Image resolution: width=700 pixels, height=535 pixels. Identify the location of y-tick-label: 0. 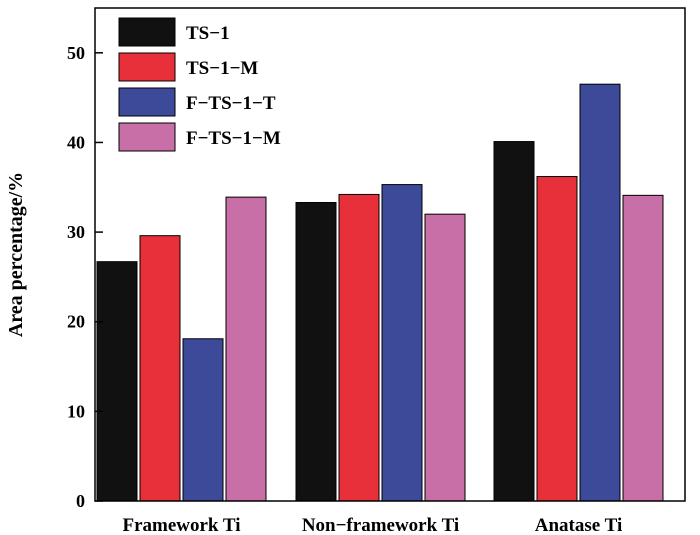
(80, 501).